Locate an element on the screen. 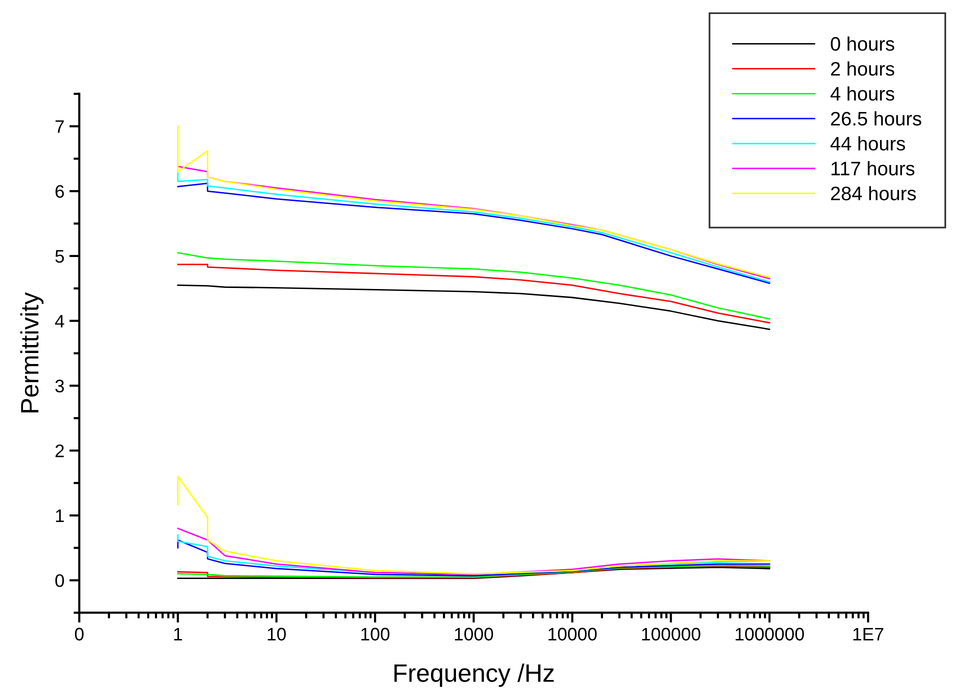 The image size is (955, 690). y-tick-label: 5 is located at coordinates (59, 256).